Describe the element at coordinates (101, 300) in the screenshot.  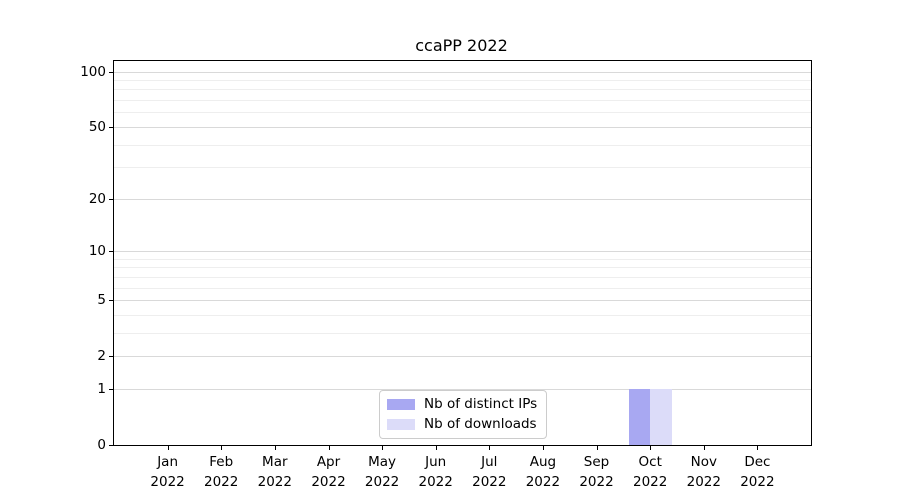
I see `y-tick-label: 5` at that location.